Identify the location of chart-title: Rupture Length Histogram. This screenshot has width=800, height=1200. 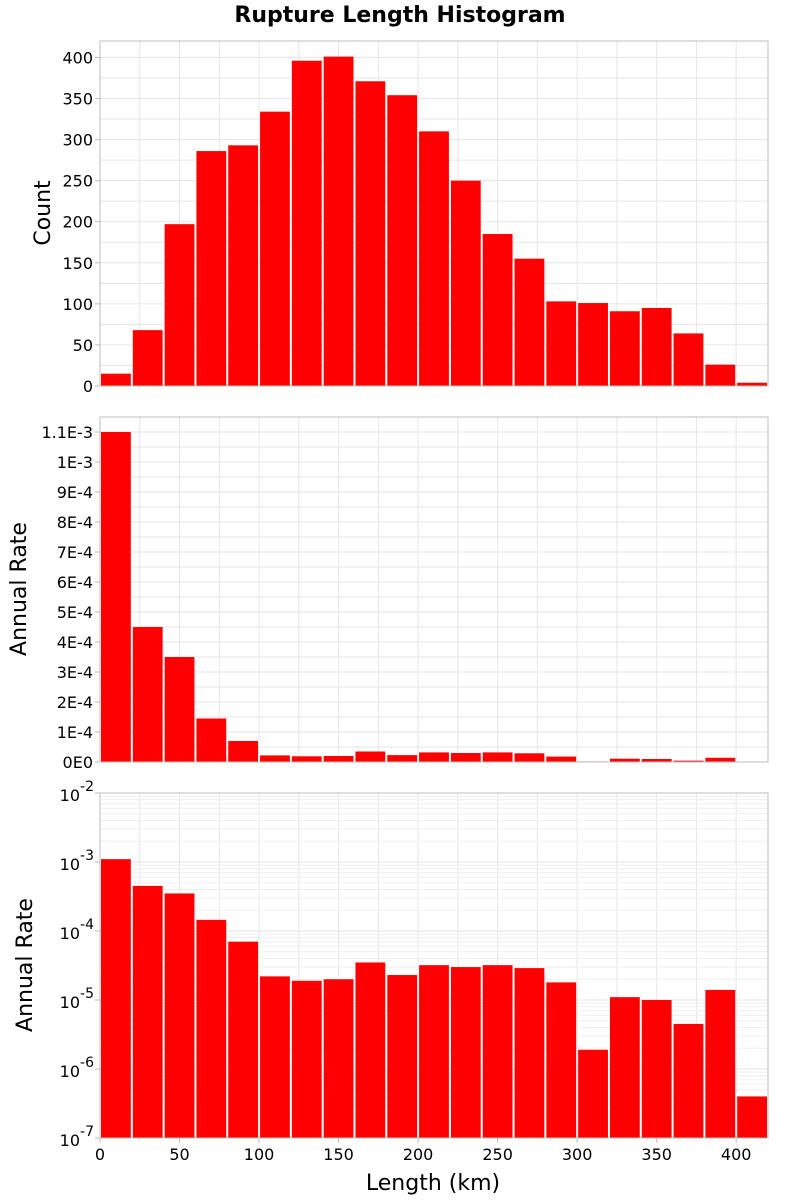
(399, 15).